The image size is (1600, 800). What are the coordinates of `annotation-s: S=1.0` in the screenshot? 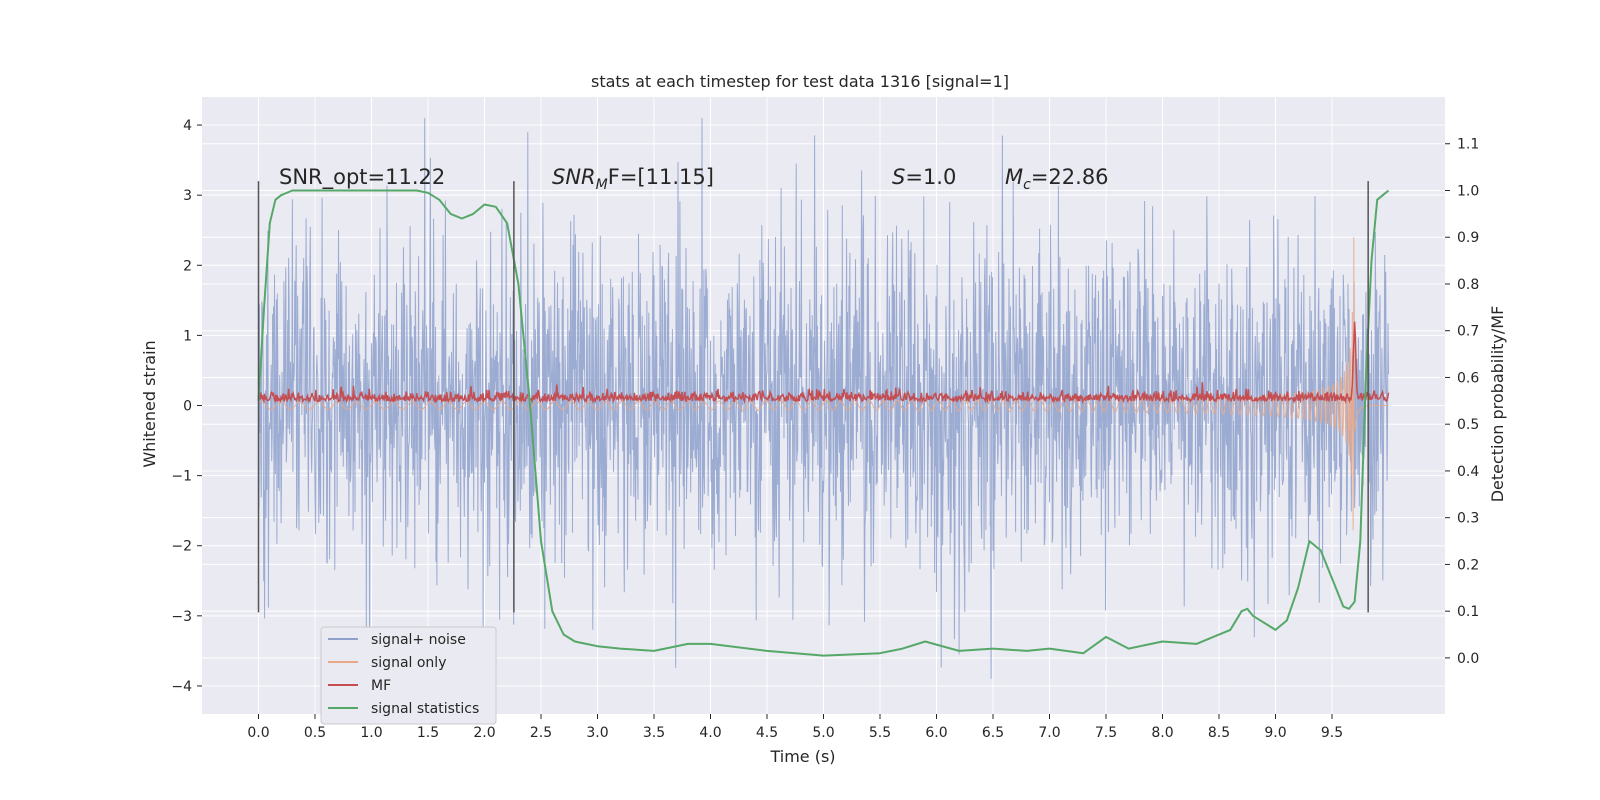 It's located at (924, 177).